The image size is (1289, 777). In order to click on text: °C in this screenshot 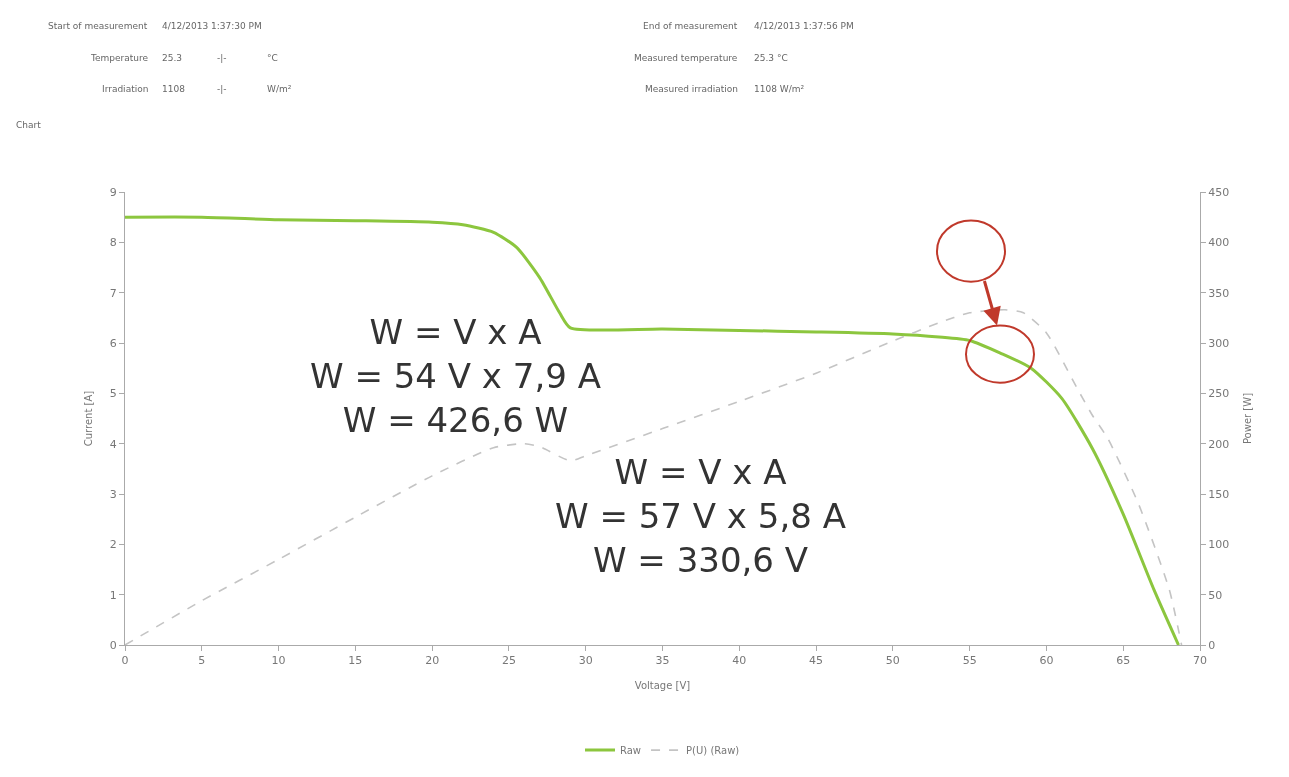, I will do `click(272, 58)`.